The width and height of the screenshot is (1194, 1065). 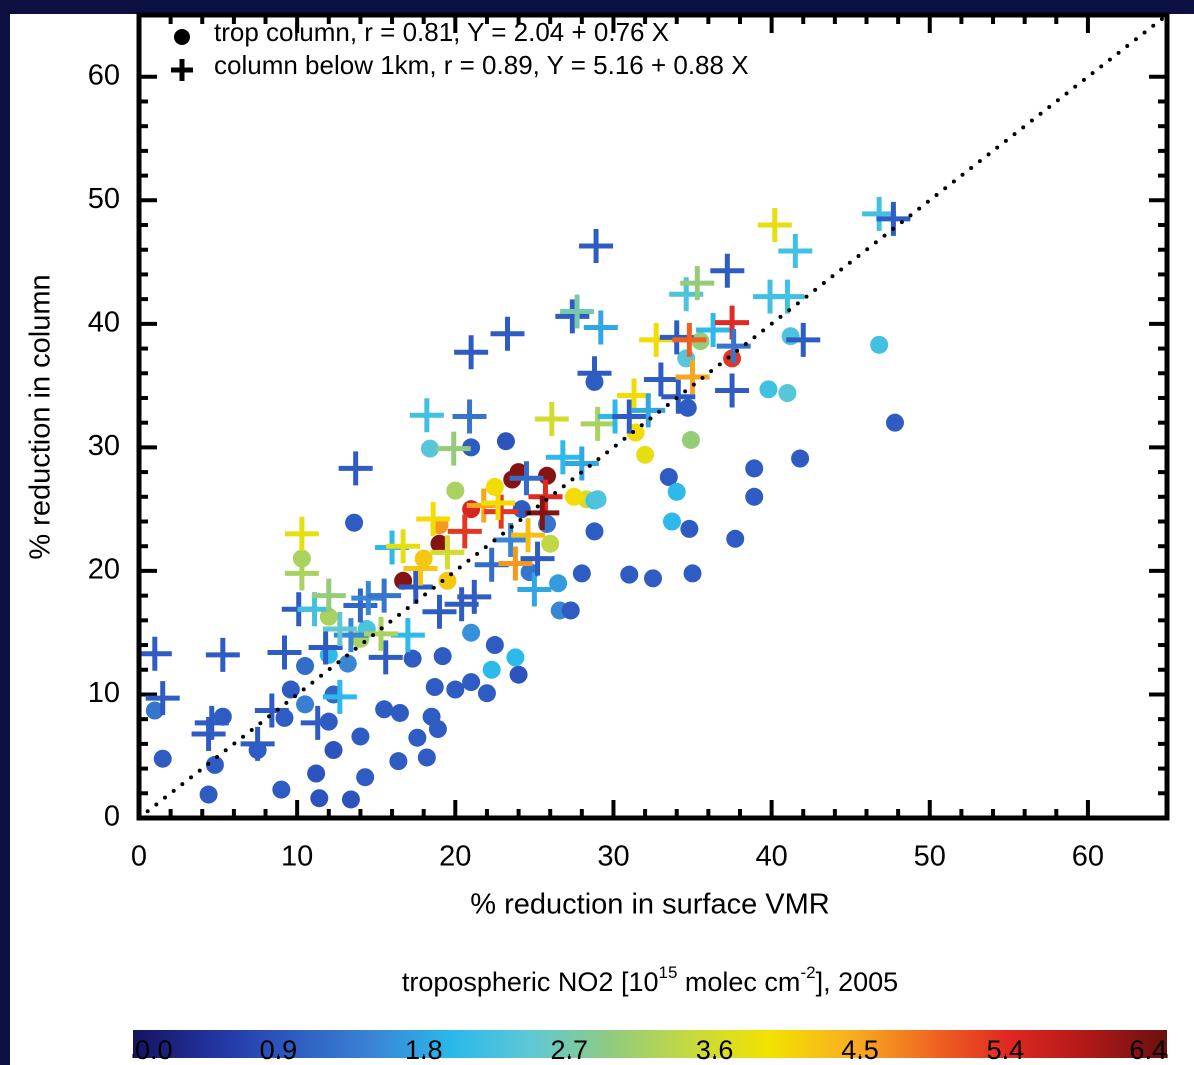 What do you see at coordinates (104, 199) in the screenshot?
I see `y-tick-label: 50` at bounding box center [104, 199].